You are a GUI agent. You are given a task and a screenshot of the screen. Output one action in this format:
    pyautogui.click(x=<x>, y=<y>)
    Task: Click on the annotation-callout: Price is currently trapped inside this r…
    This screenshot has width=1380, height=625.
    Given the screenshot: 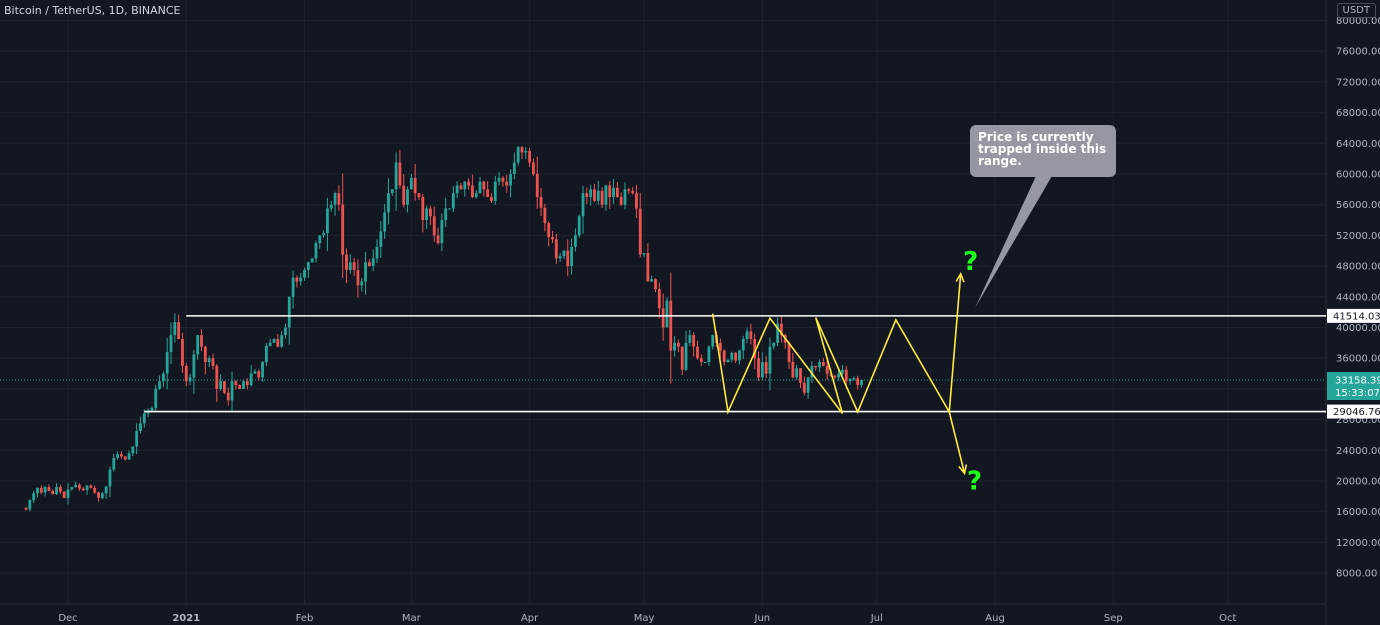 What is the action you would take?
    pyautogui.click(x=1043, y=151)
    